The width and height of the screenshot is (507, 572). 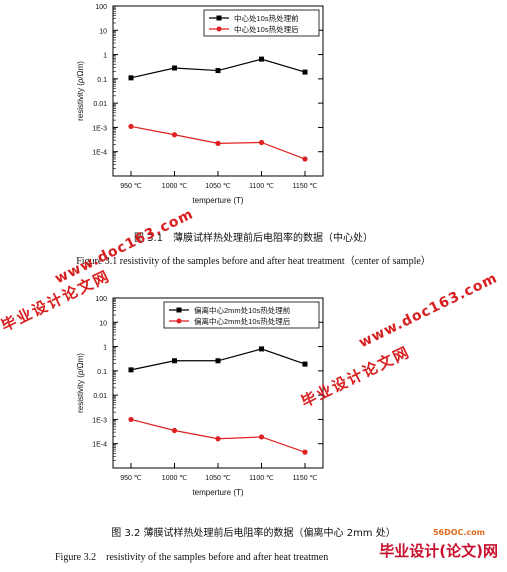 What do you see at coordinates (458, 532) in the screenshot?
I see `logo-56doc: 56DOC.com` at bounding box center [458, 532].